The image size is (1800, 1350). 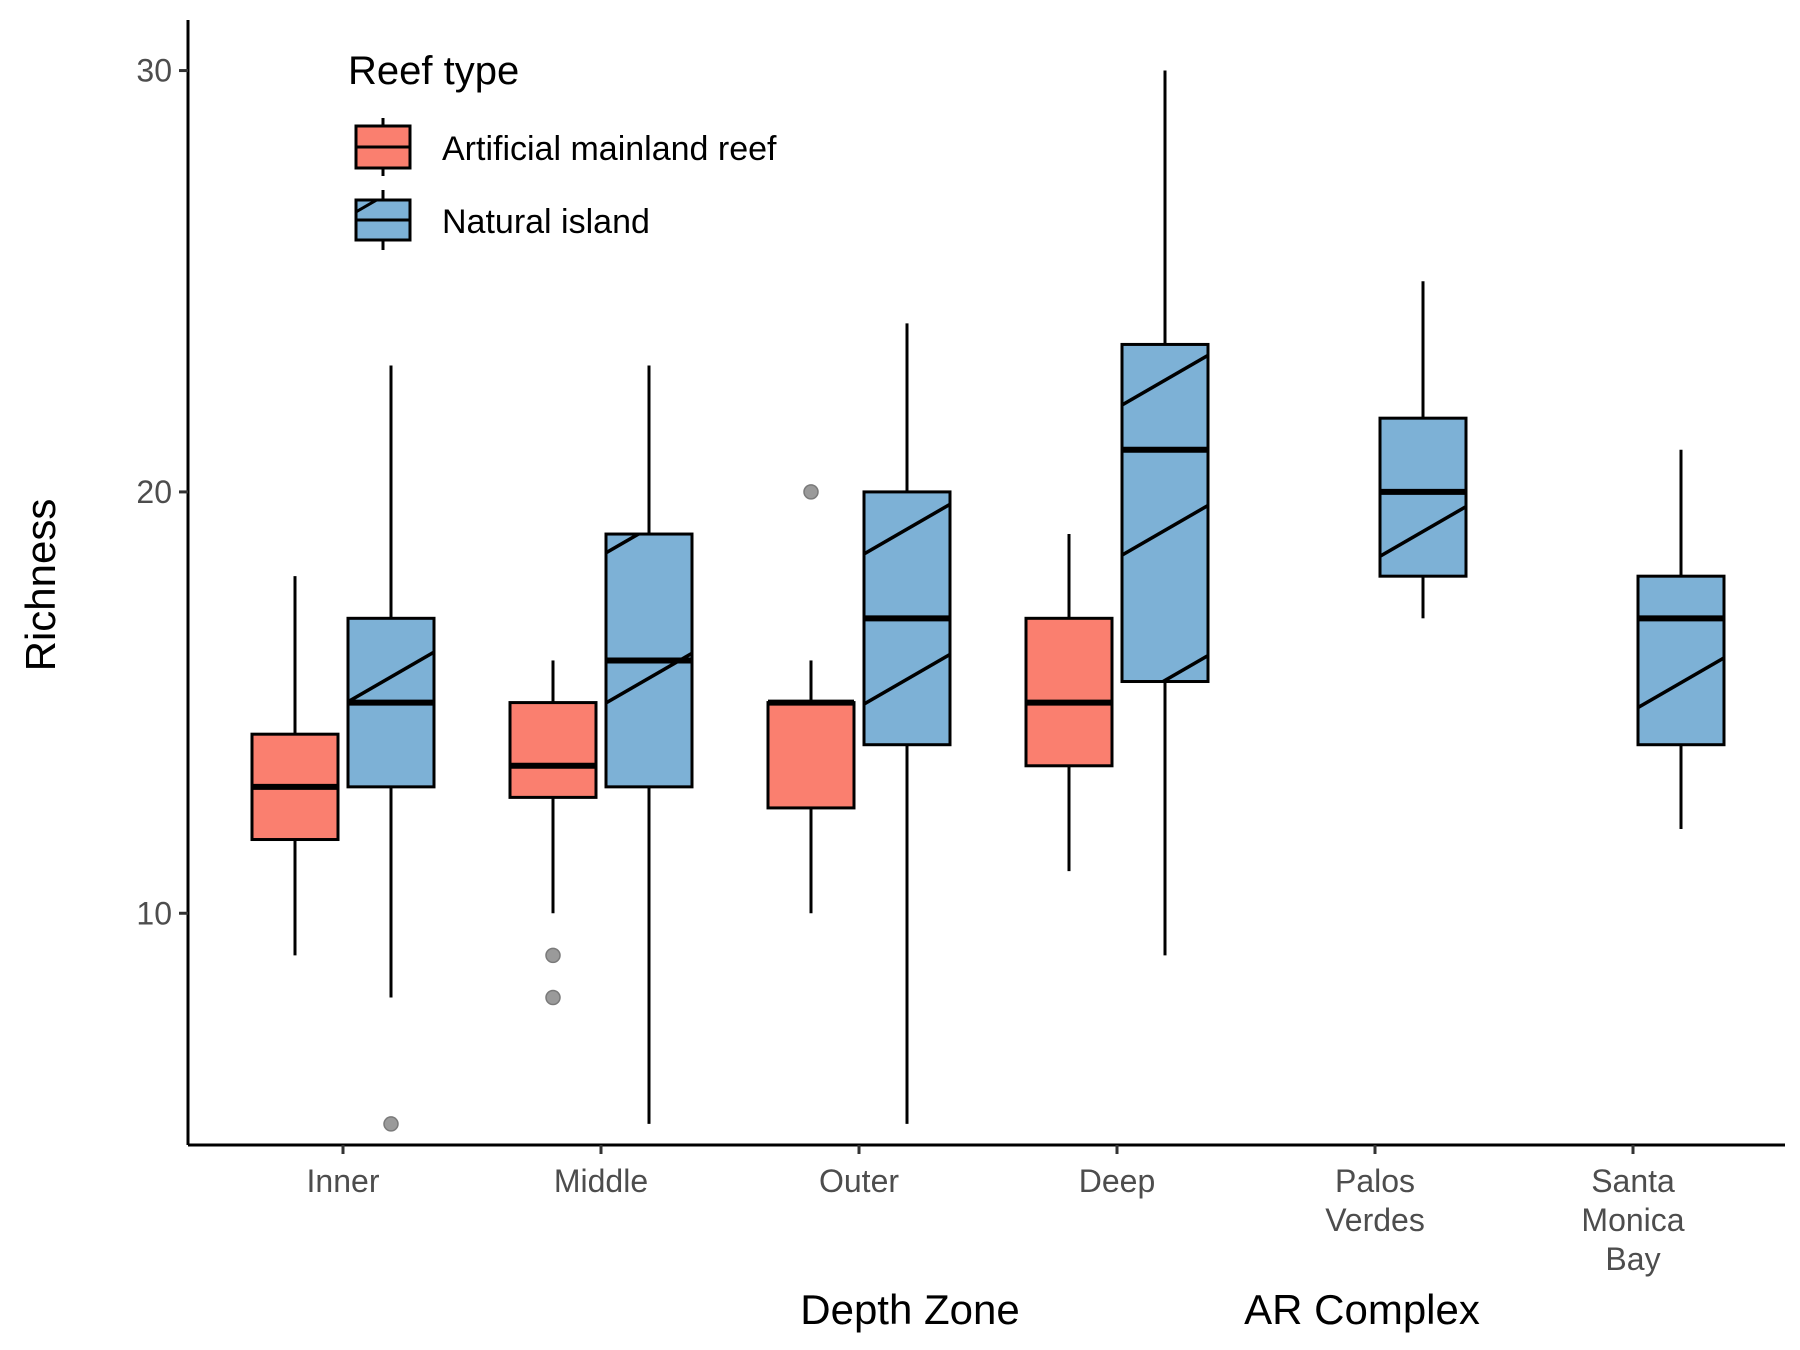 What do you see at coordinates (1632, 1220) in the screenshot?
I see `x-tick-label: Monica` at bounding box center [1632, 1220].